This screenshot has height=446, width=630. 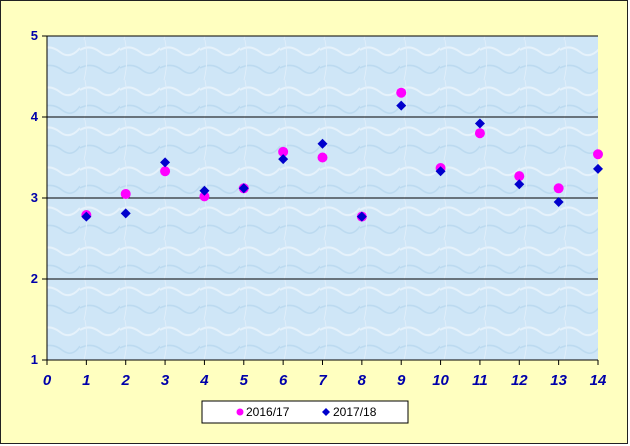 What do you see at coordinates (34, 278) in the screenshot?
I see `y-tick-label: 2` at bounding box center [34, 278].